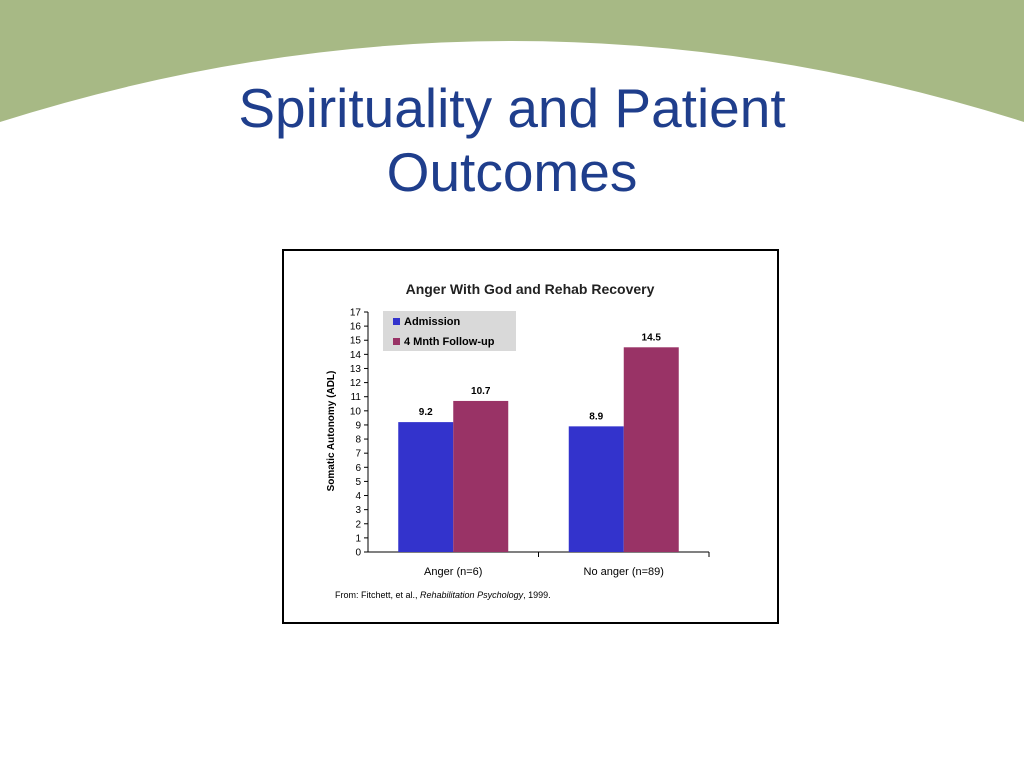  Describe the element at coordinates (356, 313) in the screenshot. I see `y-tick-label: 17` at that location.